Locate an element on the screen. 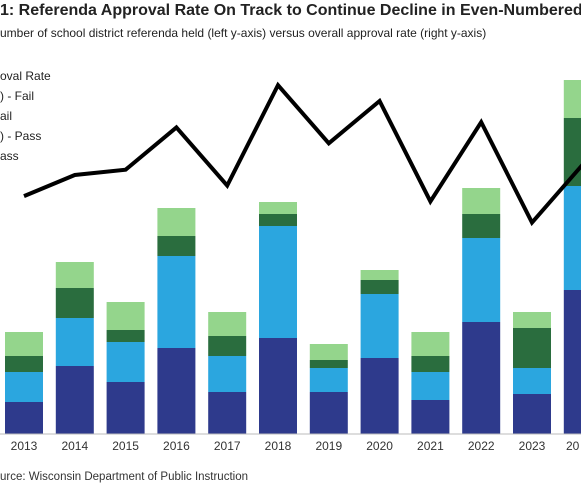 The width and height of the screenshot is (581, 484). x-tick-label: 20 is located at coordinates (573, 446).